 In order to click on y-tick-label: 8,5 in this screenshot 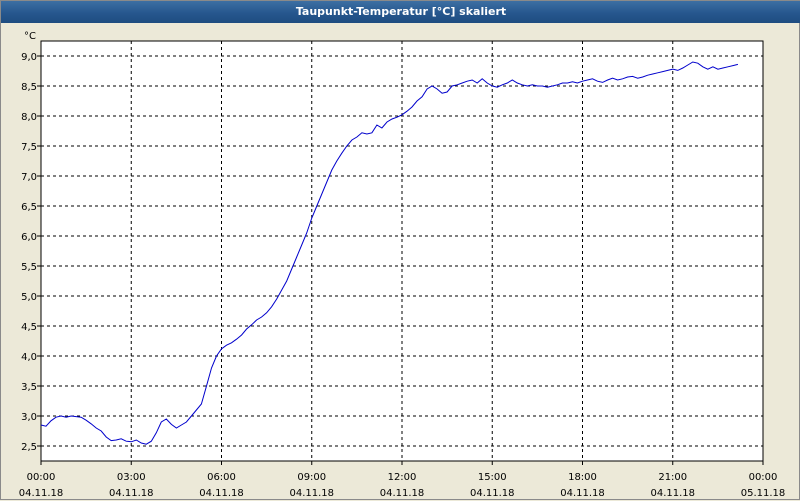, I will do `click(29, 87)`.